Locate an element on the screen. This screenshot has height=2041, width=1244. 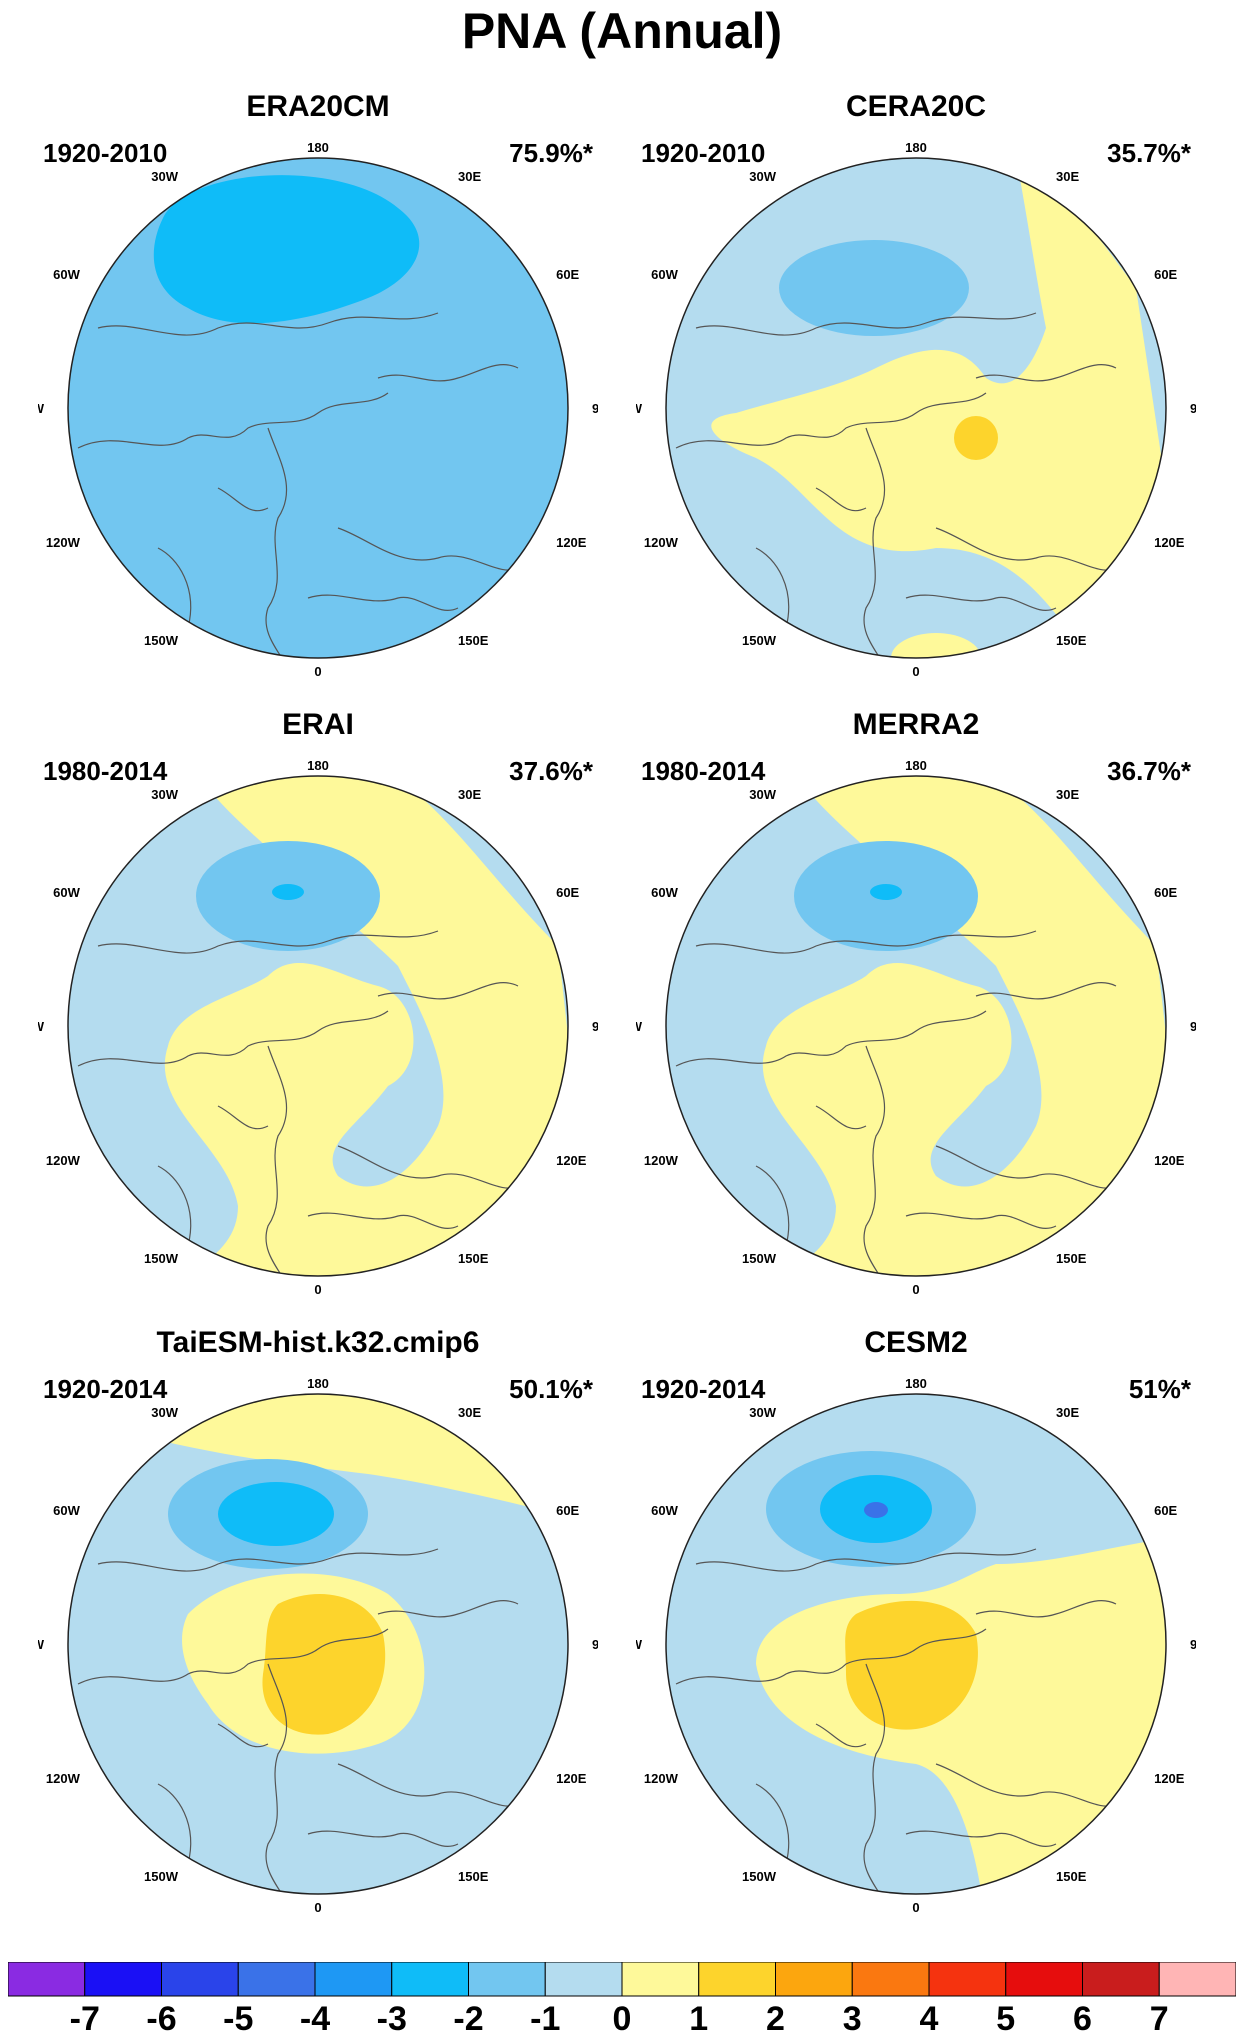
variance-percent: 37.6%* is located at coordinates (551, 771).